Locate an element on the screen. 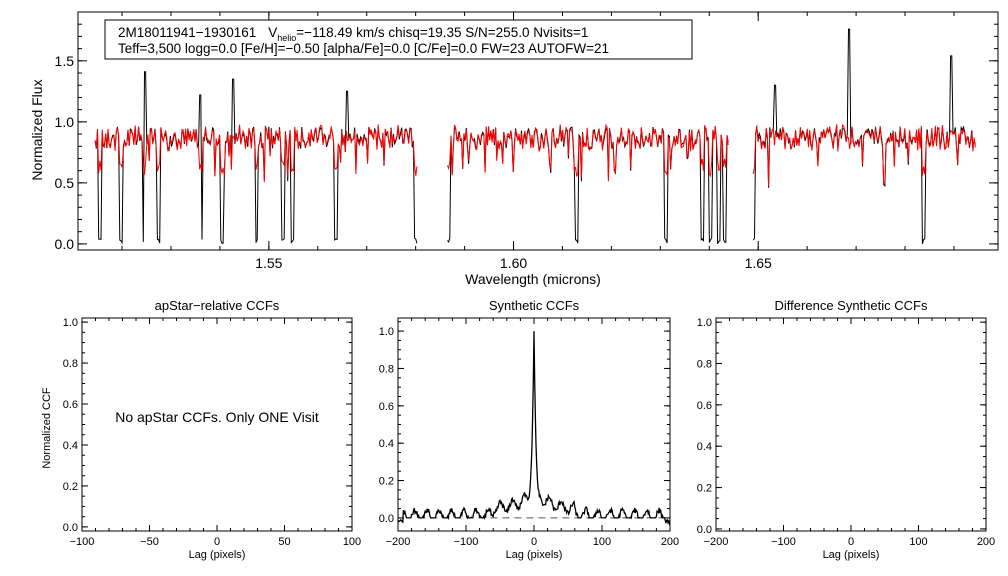 Image resolution: width=1008 pixels, height=576 pixels. synthetic-ccf-title: Synthetic CCFs is located at coordinates (534, 305).